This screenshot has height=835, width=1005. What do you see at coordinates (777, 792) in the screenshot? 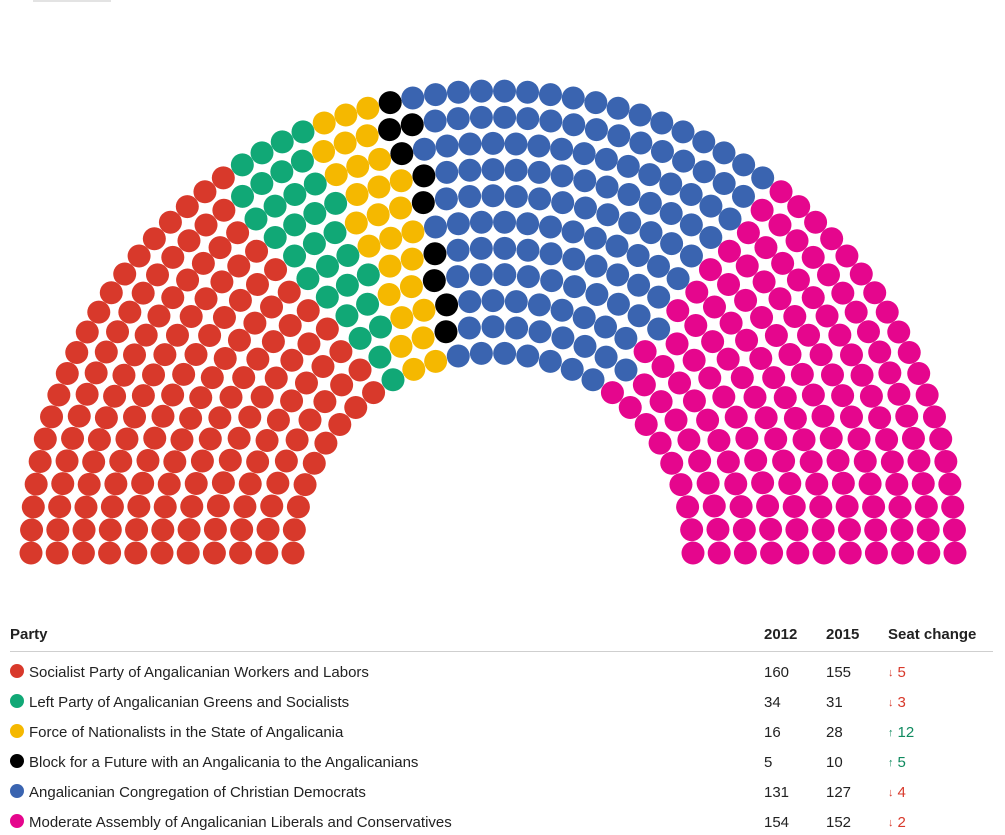
I see `seats-2012: 131` at bounding box center [777, 792].